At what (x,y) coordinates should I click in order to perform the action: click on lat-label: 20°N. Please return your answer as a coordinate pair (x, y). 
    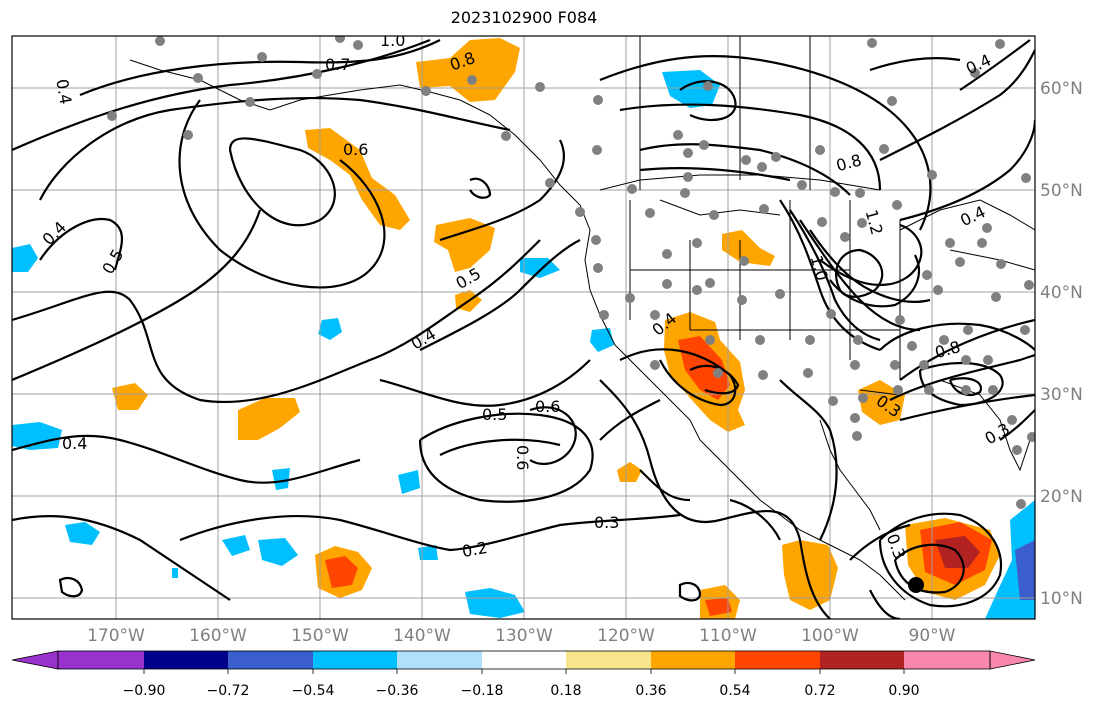
    Looking at the image, I should click on (1061, 497).